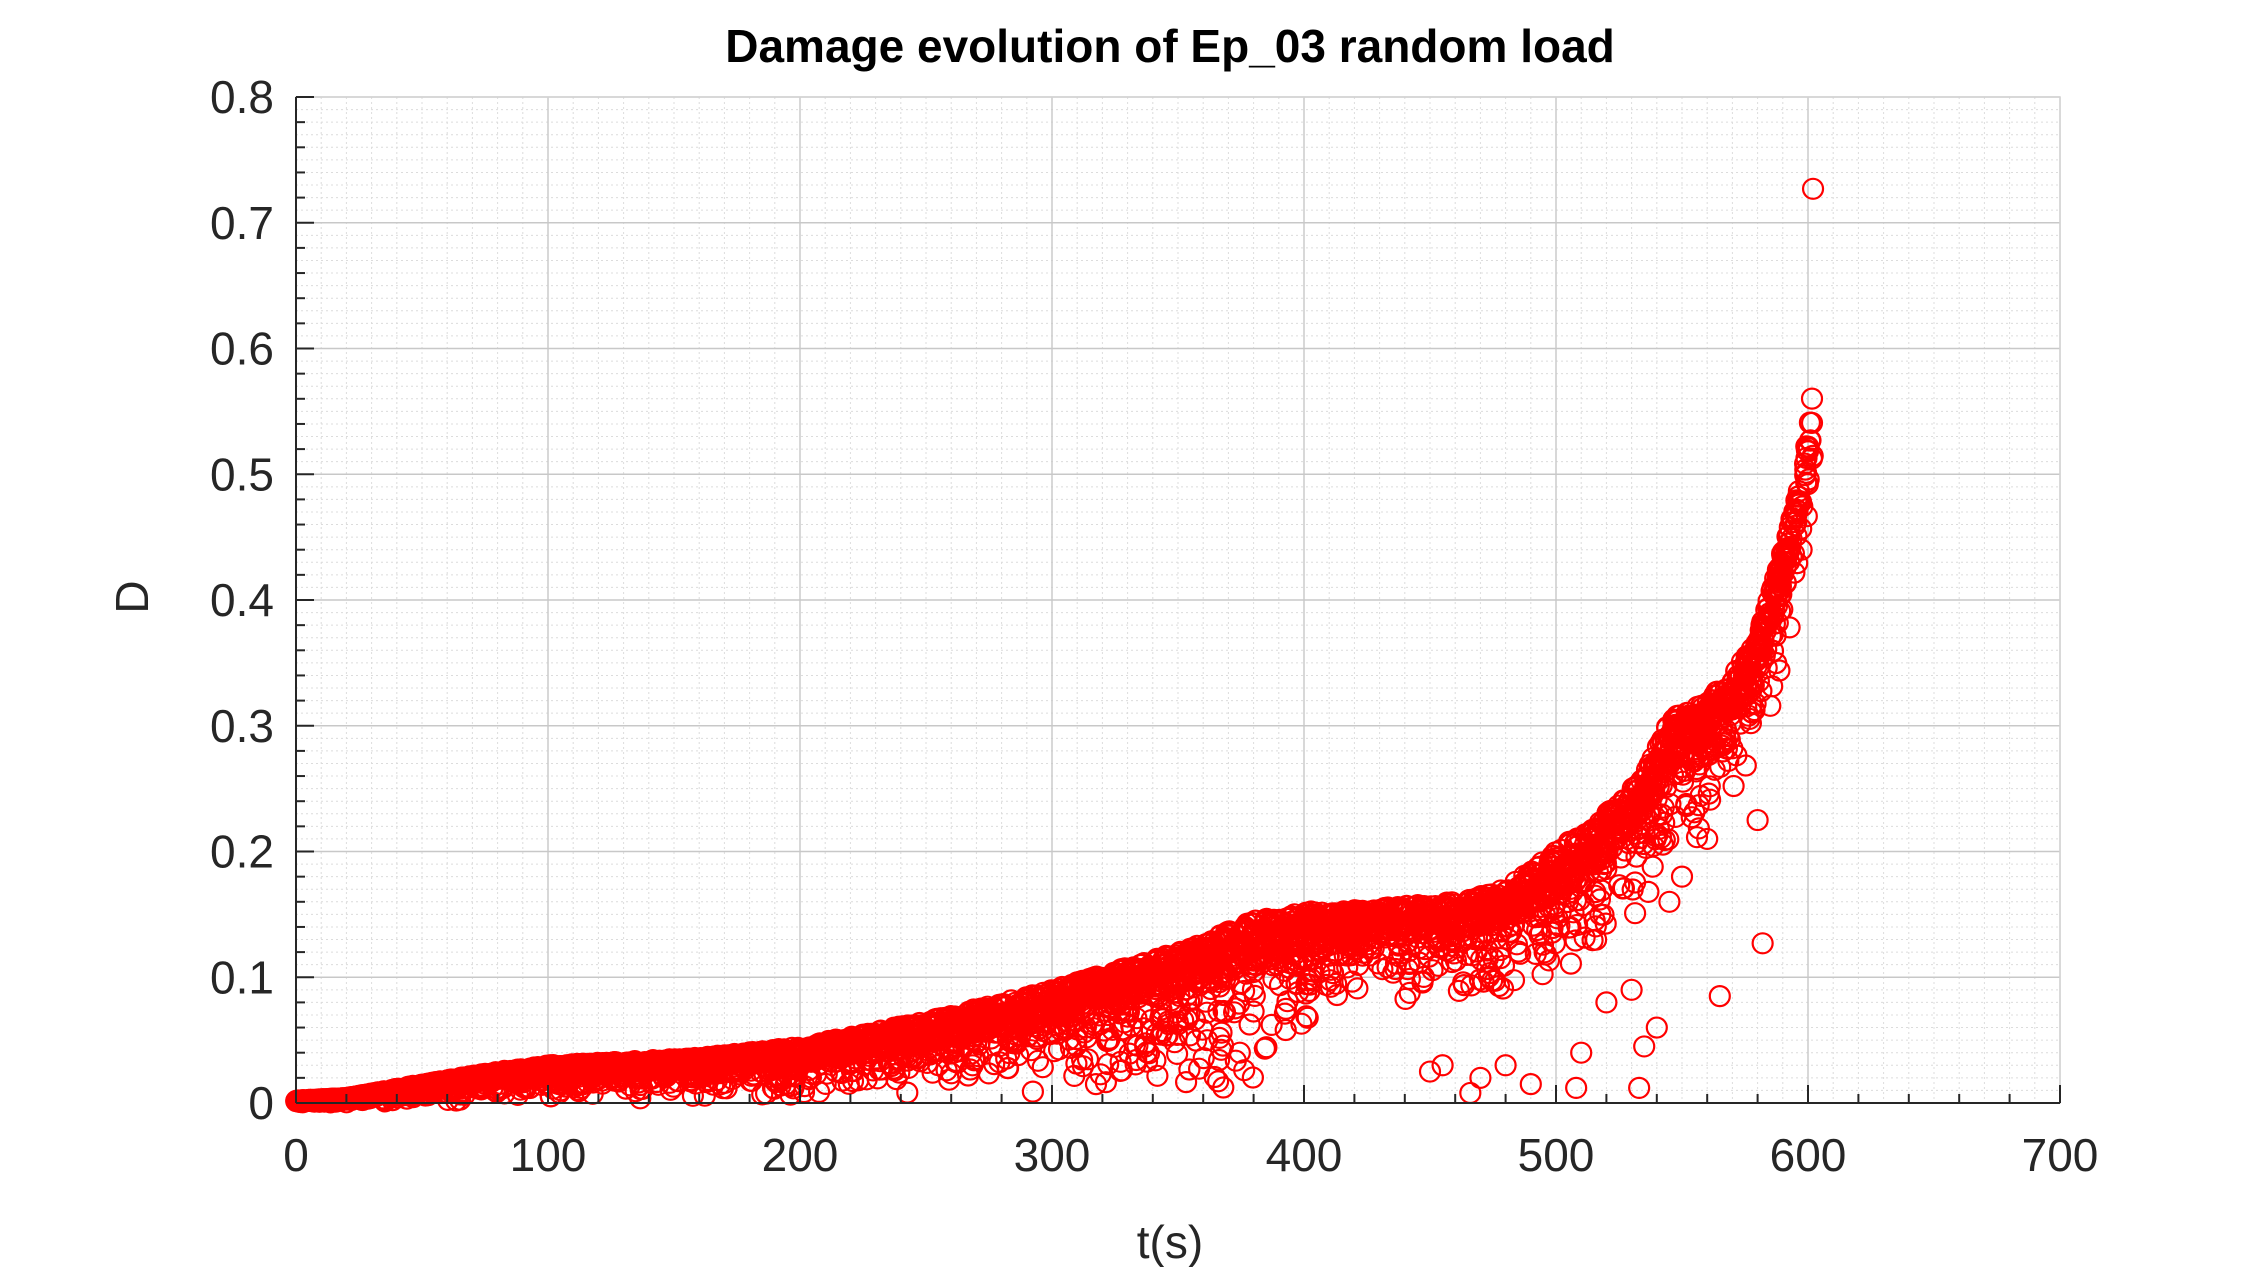 The height and width of the screenshot is (1267, 2250). Describe the element at coordinates (242, 977) in the screenshot. I see `y-tick-label: 0.1` at that location.